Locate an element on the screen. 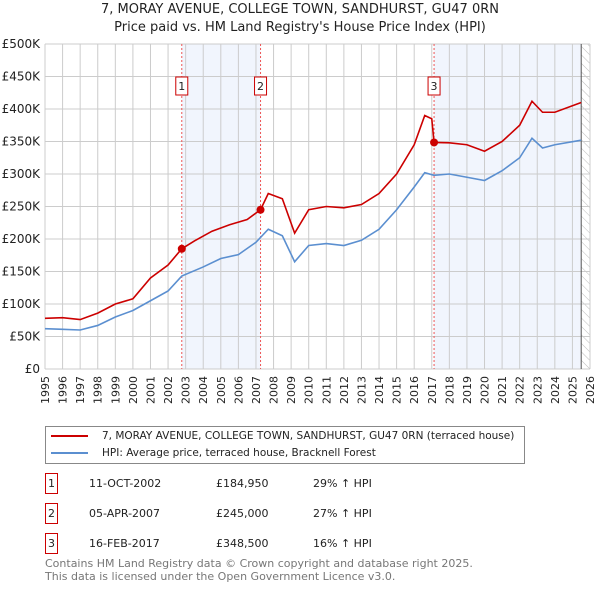  sale-date: 16-FEB-2017 is located at coordinates (124, 543).